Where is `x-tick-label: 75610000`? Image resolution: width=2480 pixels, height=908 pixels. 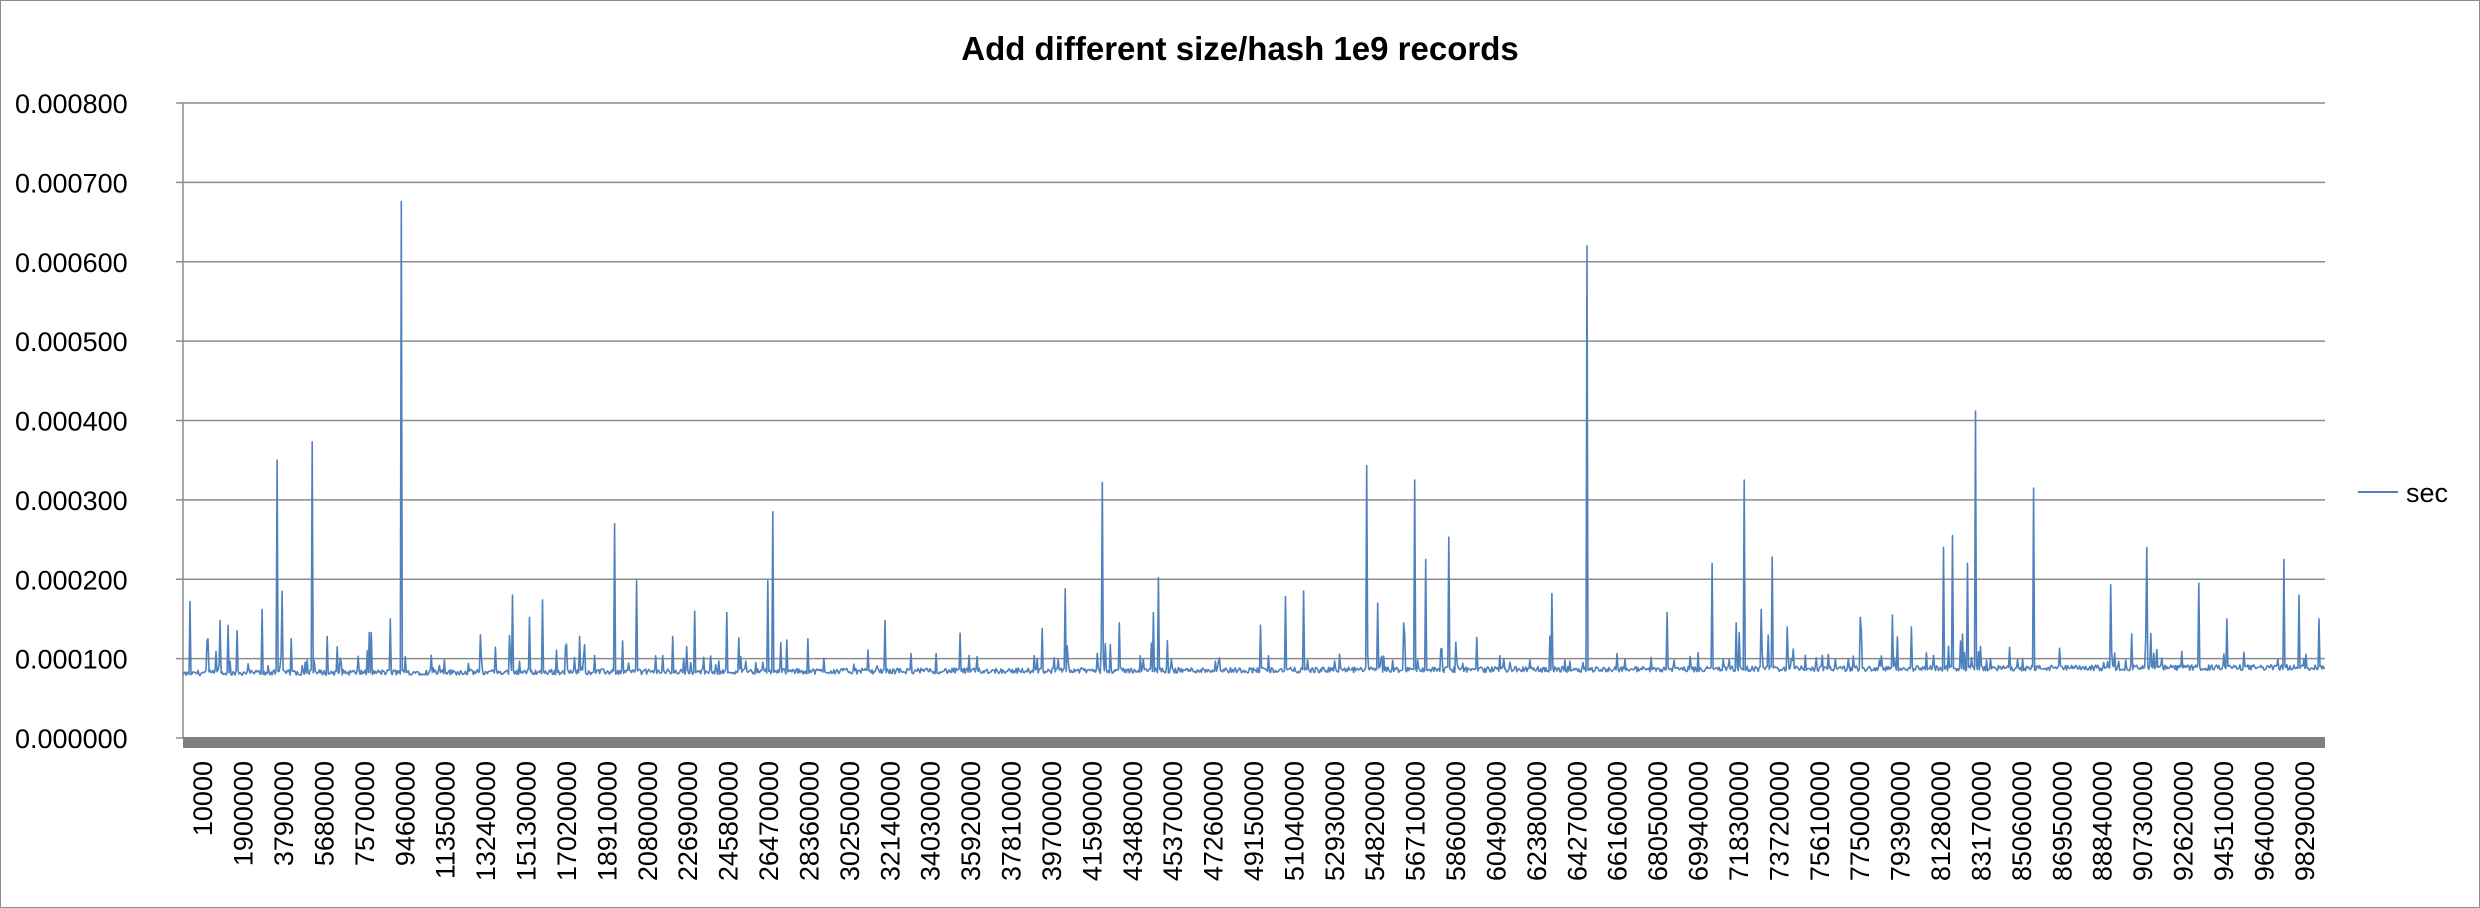
x-tick-label: 75610000 is located at coordinates (1820, 821).